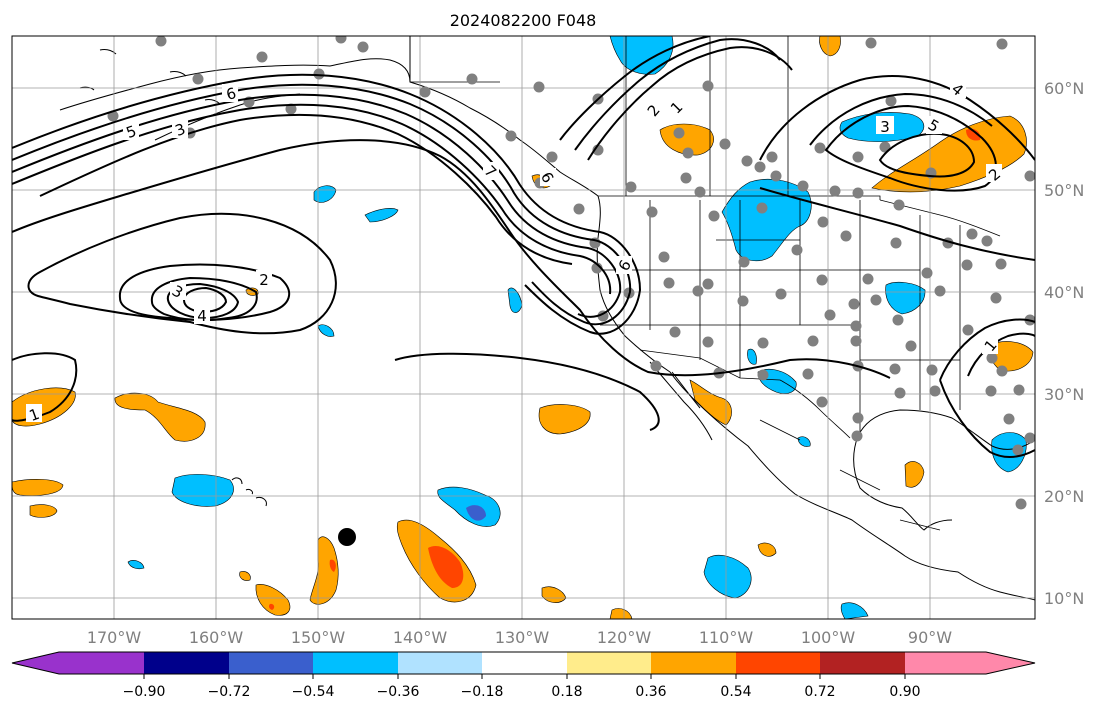 The height and width of the screenshot is (712, 1105). What do you see at coordinates (114, 637) in the screenshot?
I see `lon-label: 170°W` at bounding box center [114, 637].